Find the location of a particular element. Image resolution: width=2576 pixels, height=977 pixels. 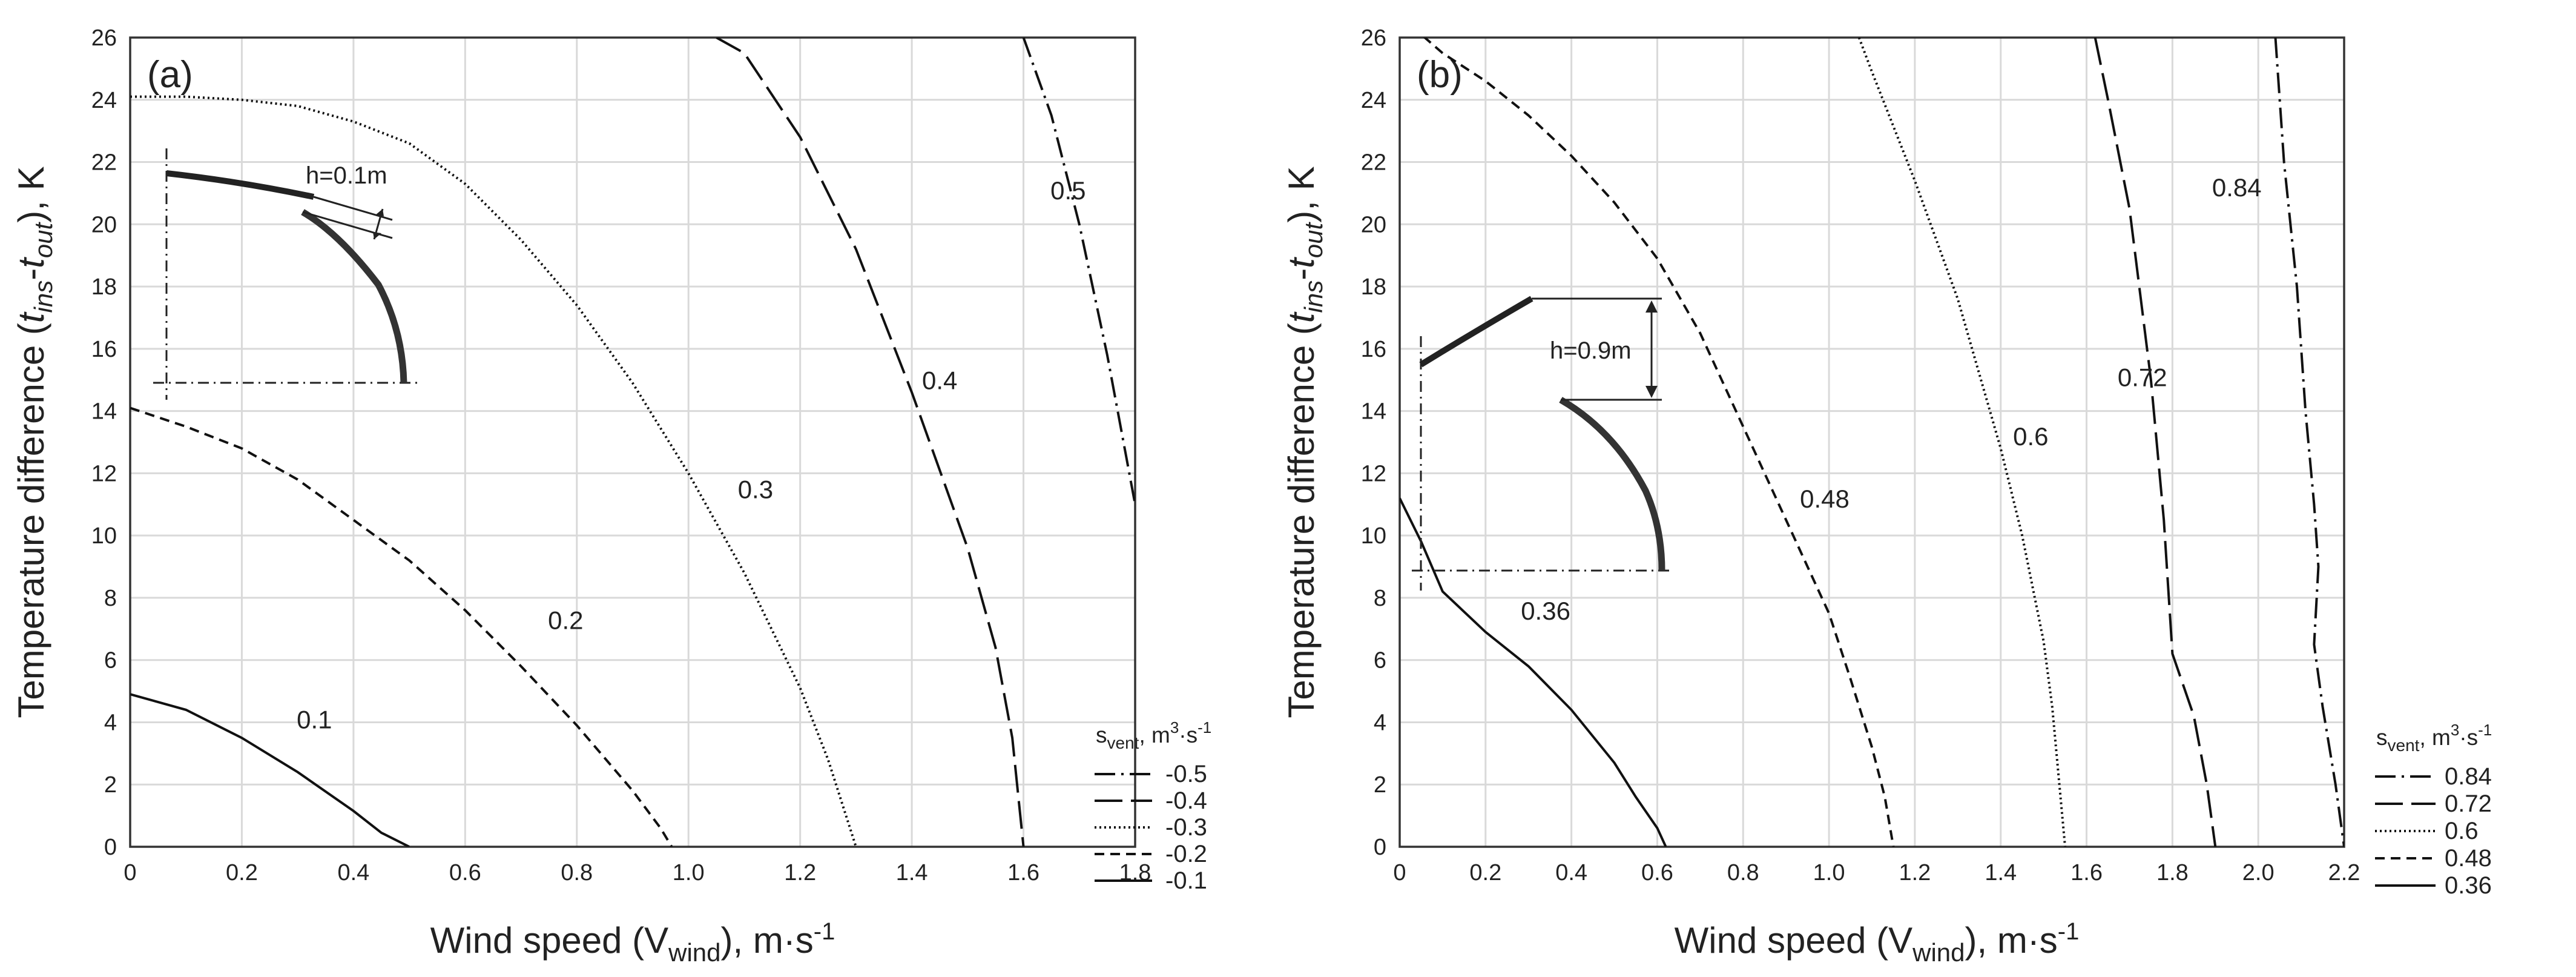

legend-entry: 0.48 is located at coordinates (2468, 858).